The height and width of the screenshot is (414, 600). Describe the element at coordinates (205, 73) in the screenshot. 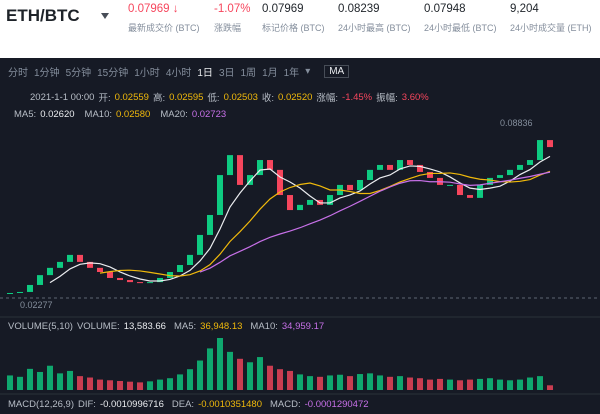

I see `interval-button: 1日` at that location.